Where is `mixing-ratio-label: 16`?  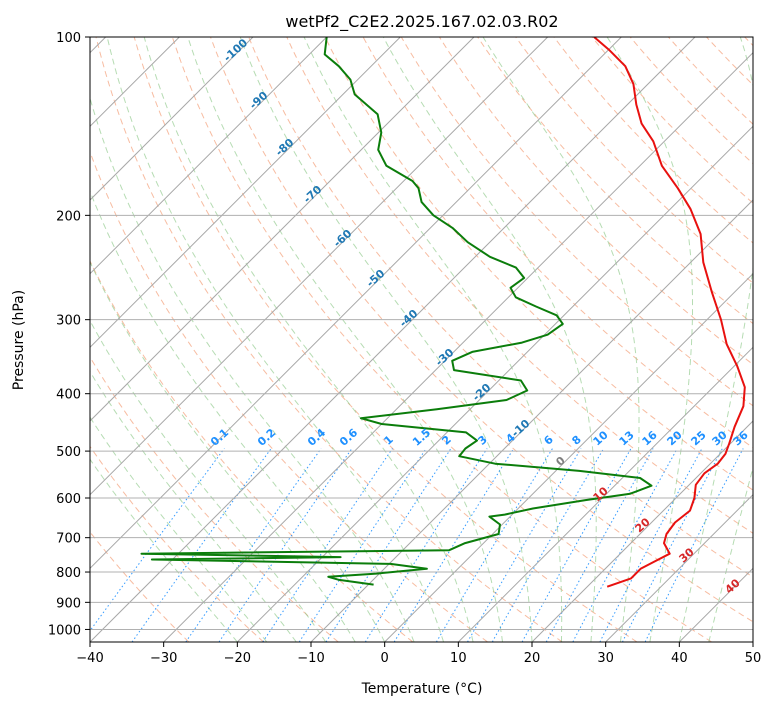 mixing-ratio-label: 16 is located at coordinates (650, 438).